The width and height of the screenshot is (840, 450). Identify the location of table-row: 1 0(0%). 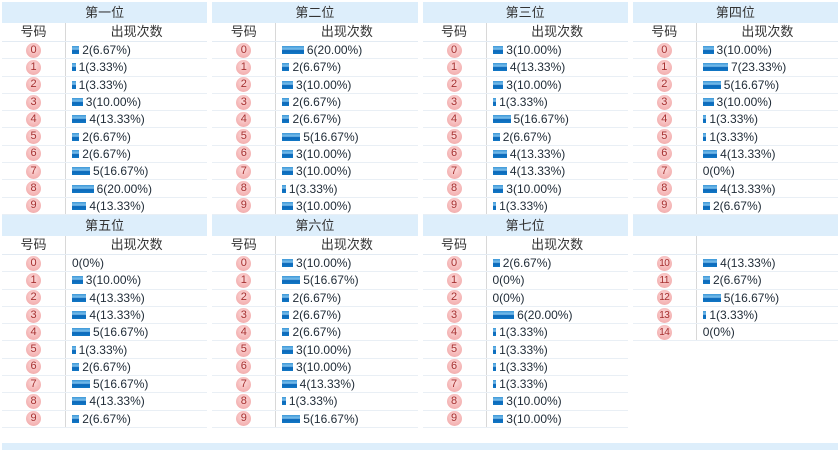
(525, 281).